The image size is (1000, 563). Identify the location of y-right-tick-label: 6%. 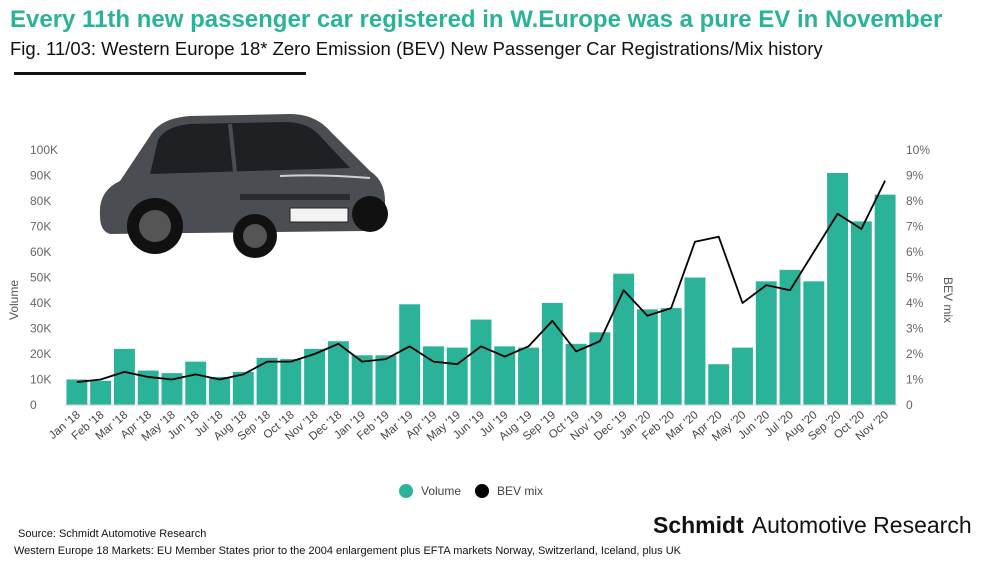
(915, 252).